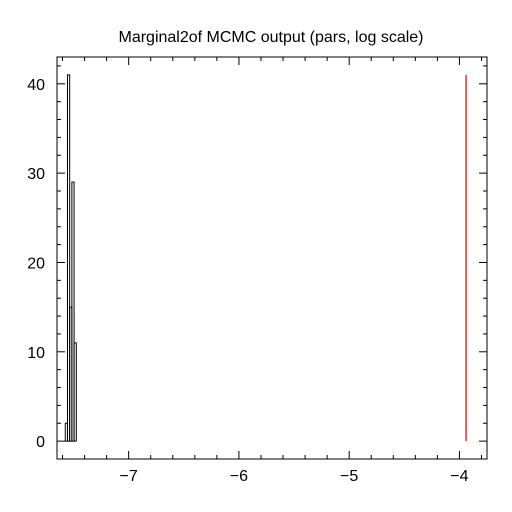 Image resolution: width=512 pixels, height=512 pixels. I want to click on y-tick-label: 0, so click(40, 442).